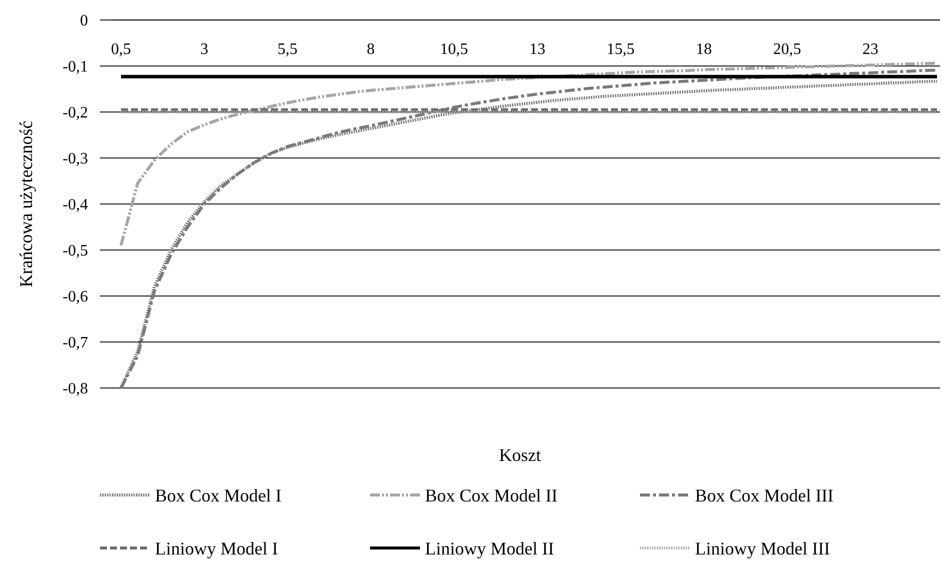 The width and height of the screenshot is (942, 564). Describe the element at coordinates (370, 49) in the screenshot. I see `x-tick-label: 8` at that location.